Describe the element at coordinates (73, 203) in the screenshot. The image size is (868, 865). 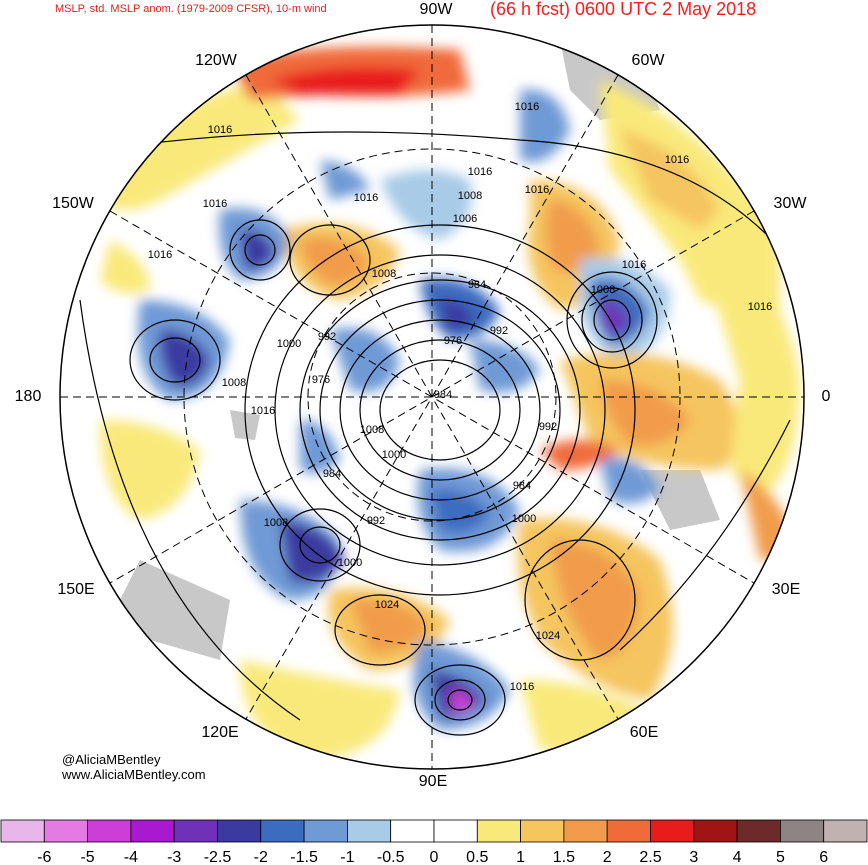
I see `lon-label-150w: 150W` at that location.